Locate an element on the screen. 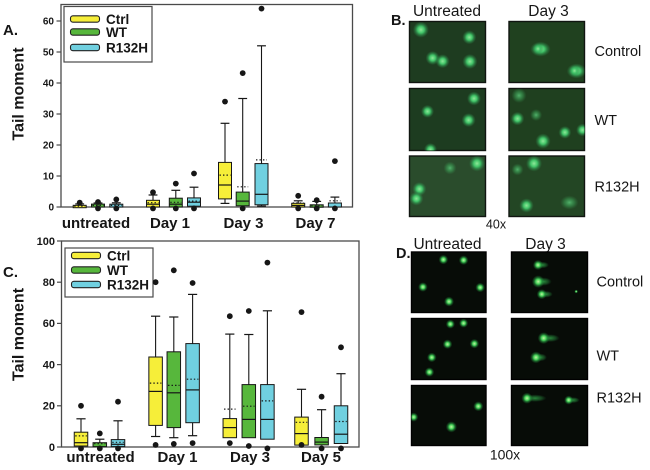 The image size is (650, 470). svg-text: A. is located at coordinates (10, 30).